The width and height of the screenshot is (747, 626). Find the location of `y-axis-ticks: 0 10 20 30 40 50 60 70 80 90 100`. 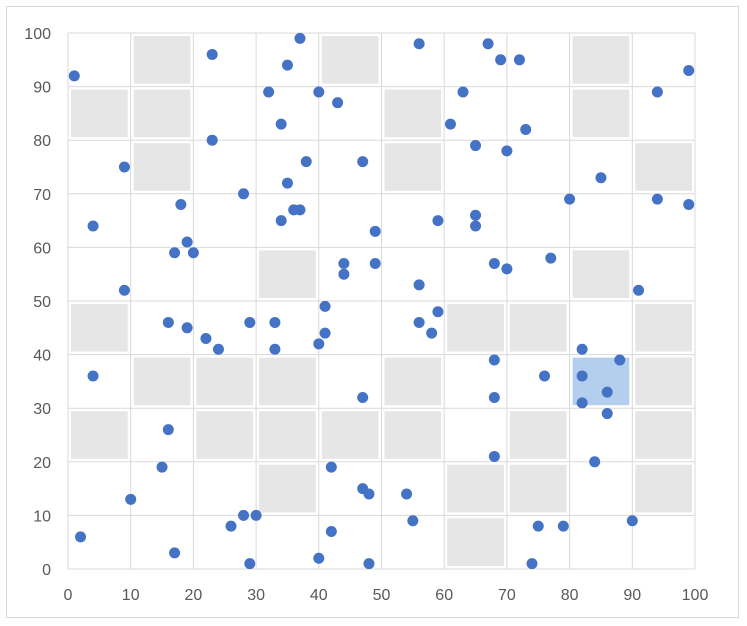

y-axis-ticks: 0 10 20 30 40 50 60 70 80 90 100 is located at coordinates (37, 302).